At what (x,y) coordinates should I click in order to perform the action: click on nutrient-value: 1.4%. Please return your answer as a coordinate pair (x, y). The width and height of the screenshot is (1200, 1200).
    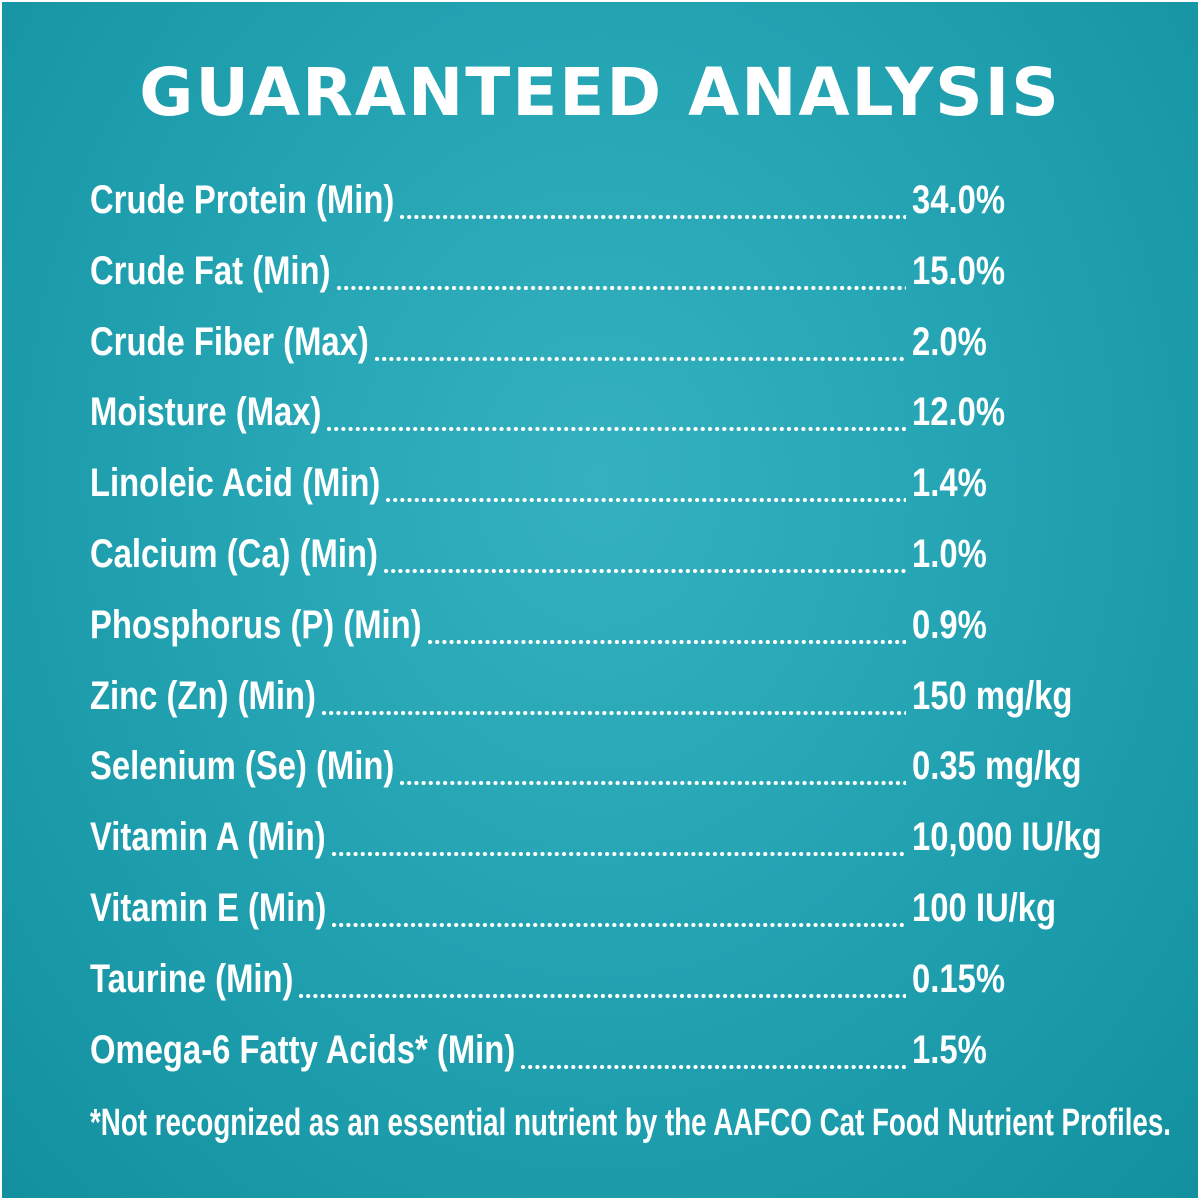
    Looking at the image, I should click on (949, 483).